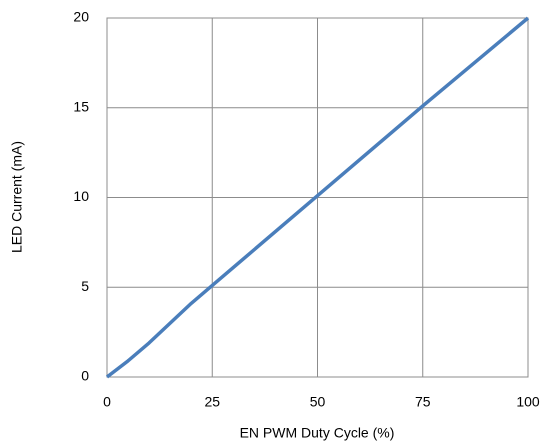 The height and width of the screenshot is (446, 546). Describe the element at coordinates (81, 196) in the screenshot. I see `y-tick-label: 10` at that location.